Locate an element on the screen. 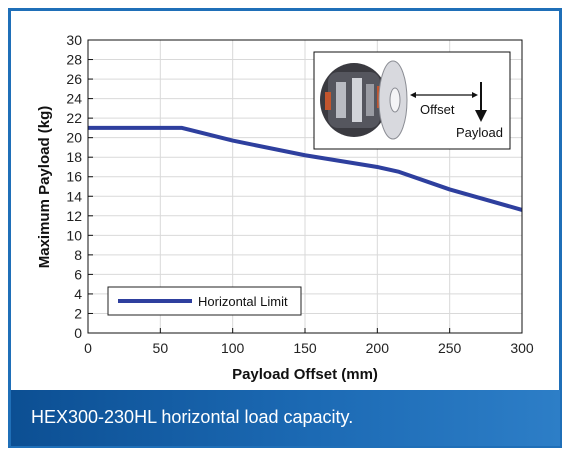  inset-panel: Offset Payload is located at coordinates (412, 100).